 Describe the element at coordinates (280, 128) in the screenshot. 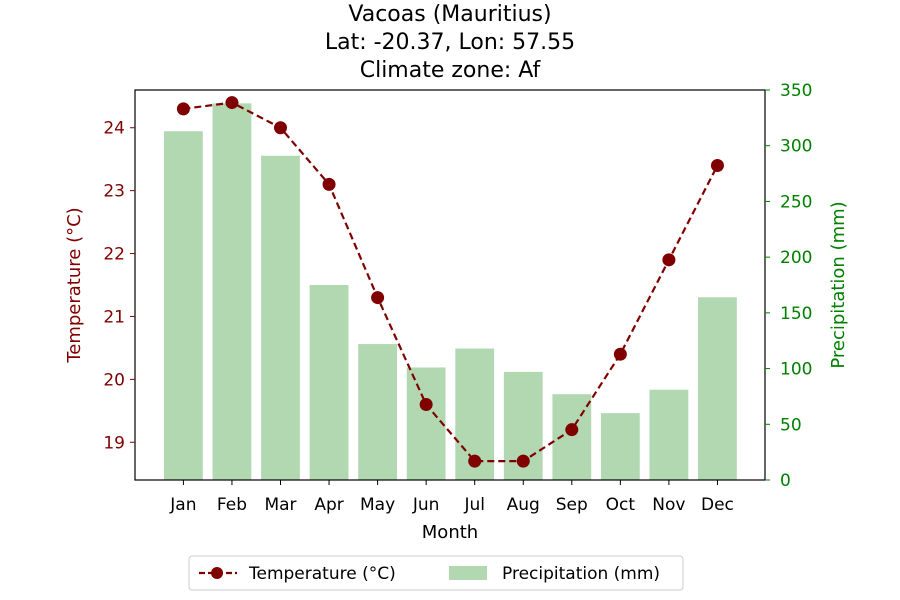

I see `temperature-point-mar` at that location.